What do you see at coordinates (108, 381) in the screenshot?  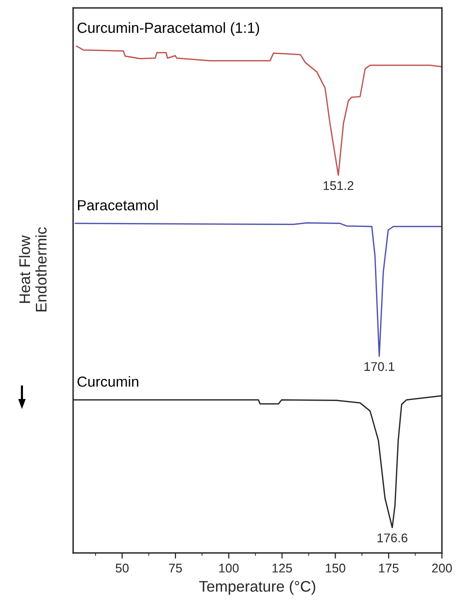 I see `series-label: Curcumin` at bounding box center [108, 381].